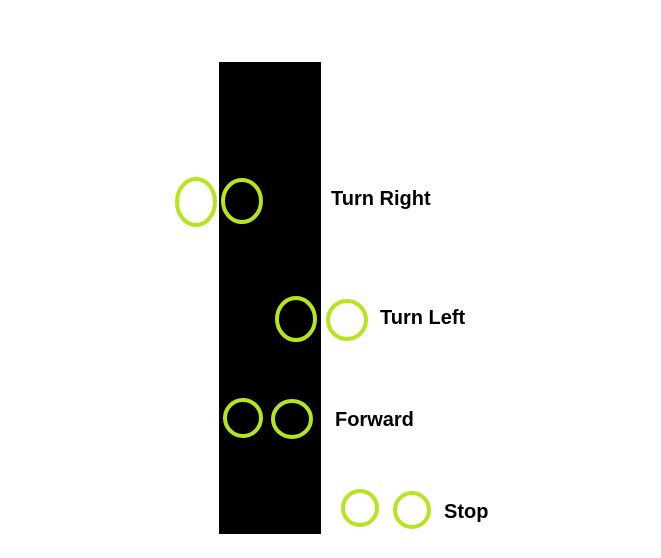 The width and height of the screenshot is (661, 558). Describe the element at coordinates (303, 202) in the screenshot. I see `case-turn-right: Turn Right` at that location.